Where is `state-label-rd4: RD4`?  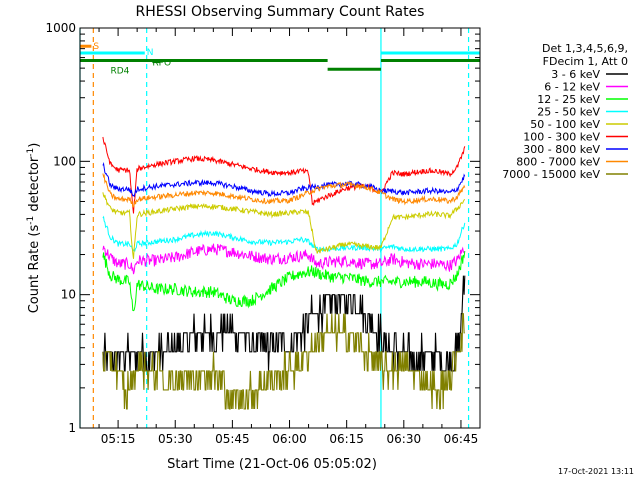
state-label-rd4: RD4 is located at coordinates (119, 71).